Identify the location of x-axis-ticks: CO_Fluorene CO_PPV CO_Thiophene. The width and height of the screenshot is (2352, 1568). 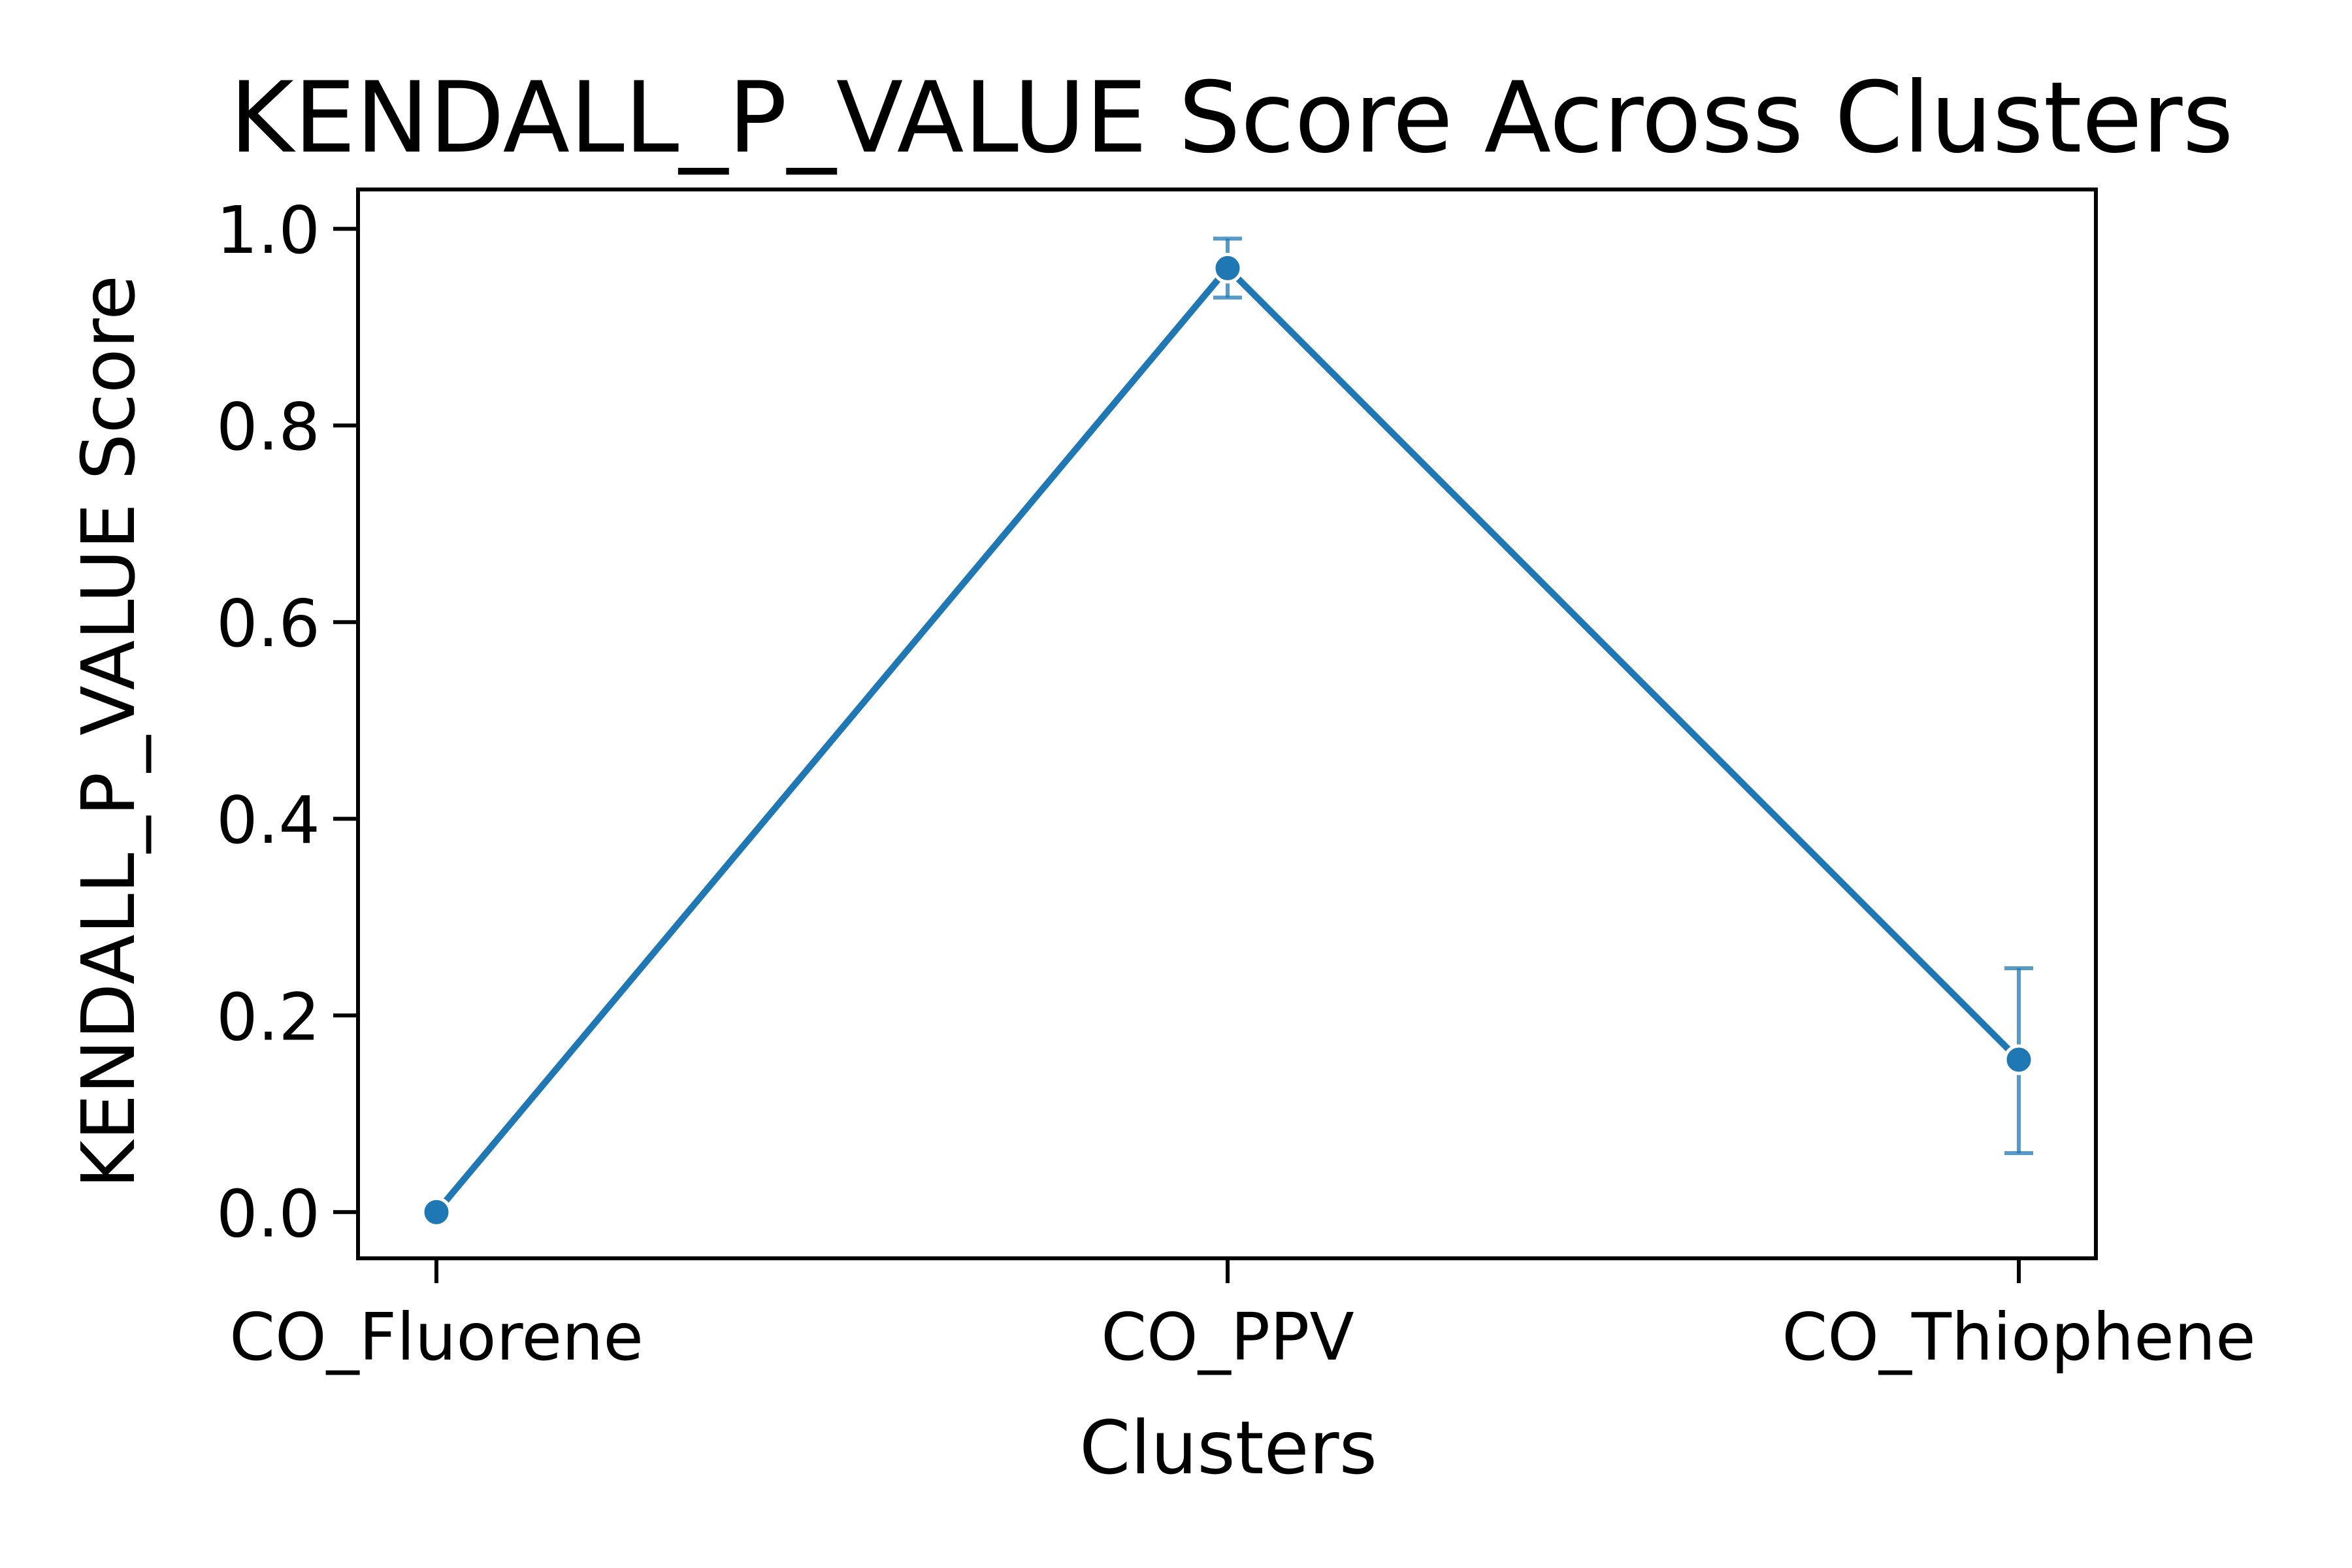
(1242, 1316).